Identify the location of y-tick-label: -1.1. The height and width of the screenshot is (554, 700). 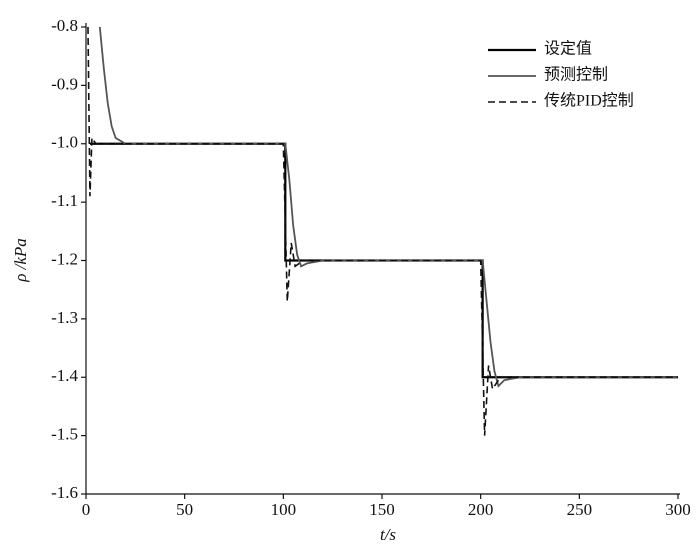
(64, 200).